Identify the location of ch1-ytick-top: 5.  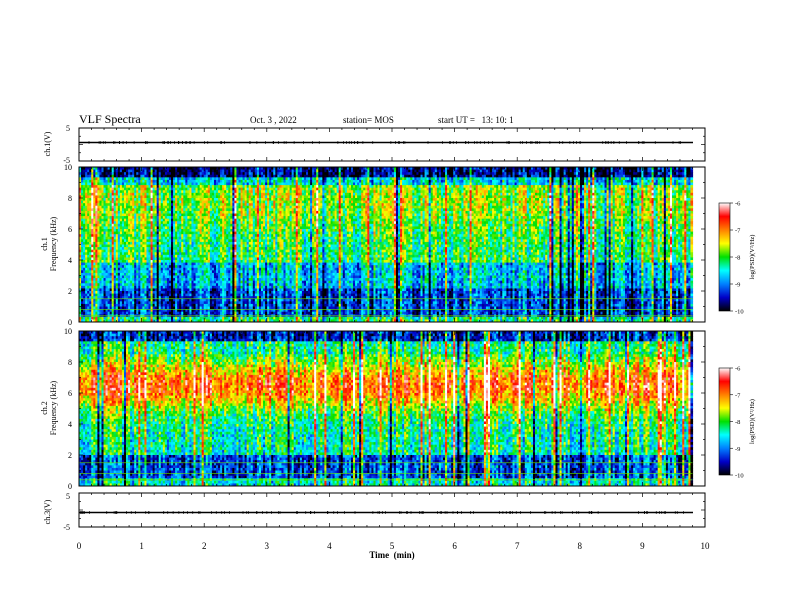
(68, 128).